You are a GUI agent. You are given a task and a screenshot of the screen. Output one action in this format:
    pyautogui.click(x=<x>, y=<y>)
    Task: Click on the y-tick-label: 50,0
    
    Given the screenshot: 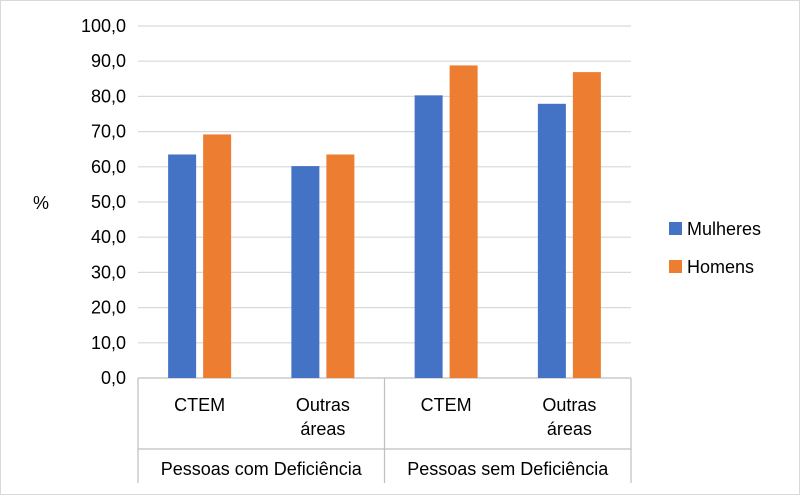 What is the action you would take?
    pyautogui.click(x=108, y=202)
    